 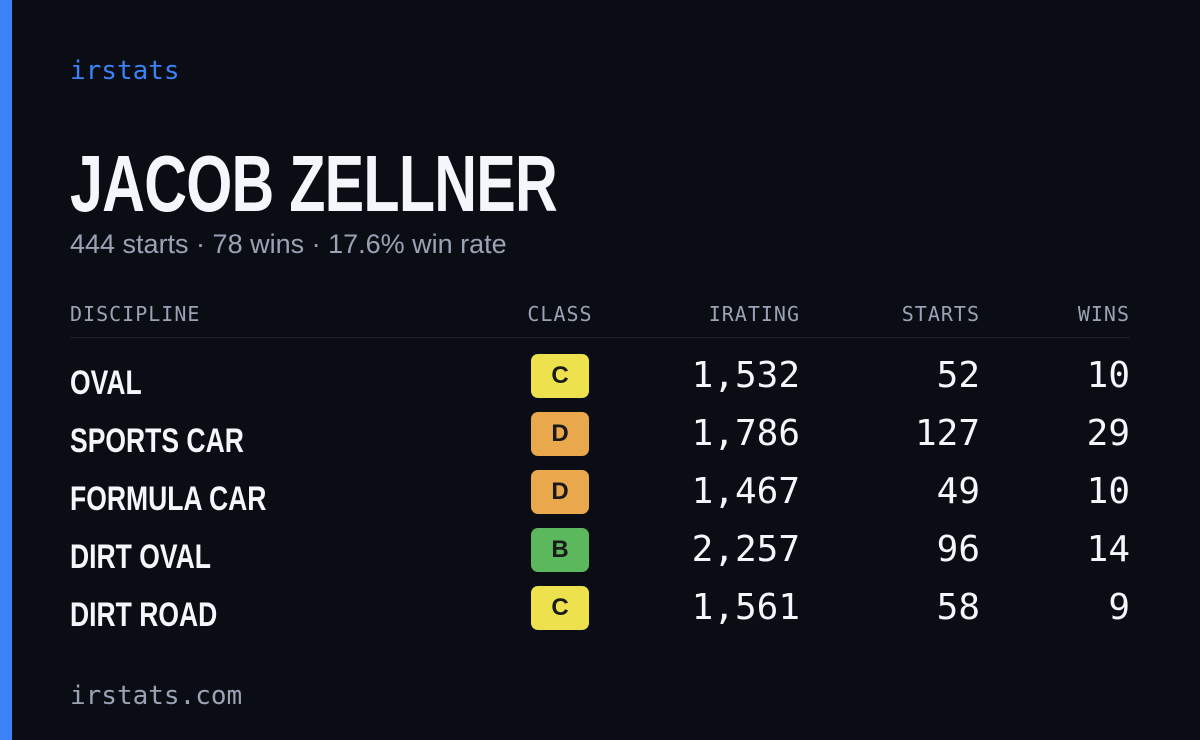 I want to click on wins: 9, so click(x=1119, y=607).